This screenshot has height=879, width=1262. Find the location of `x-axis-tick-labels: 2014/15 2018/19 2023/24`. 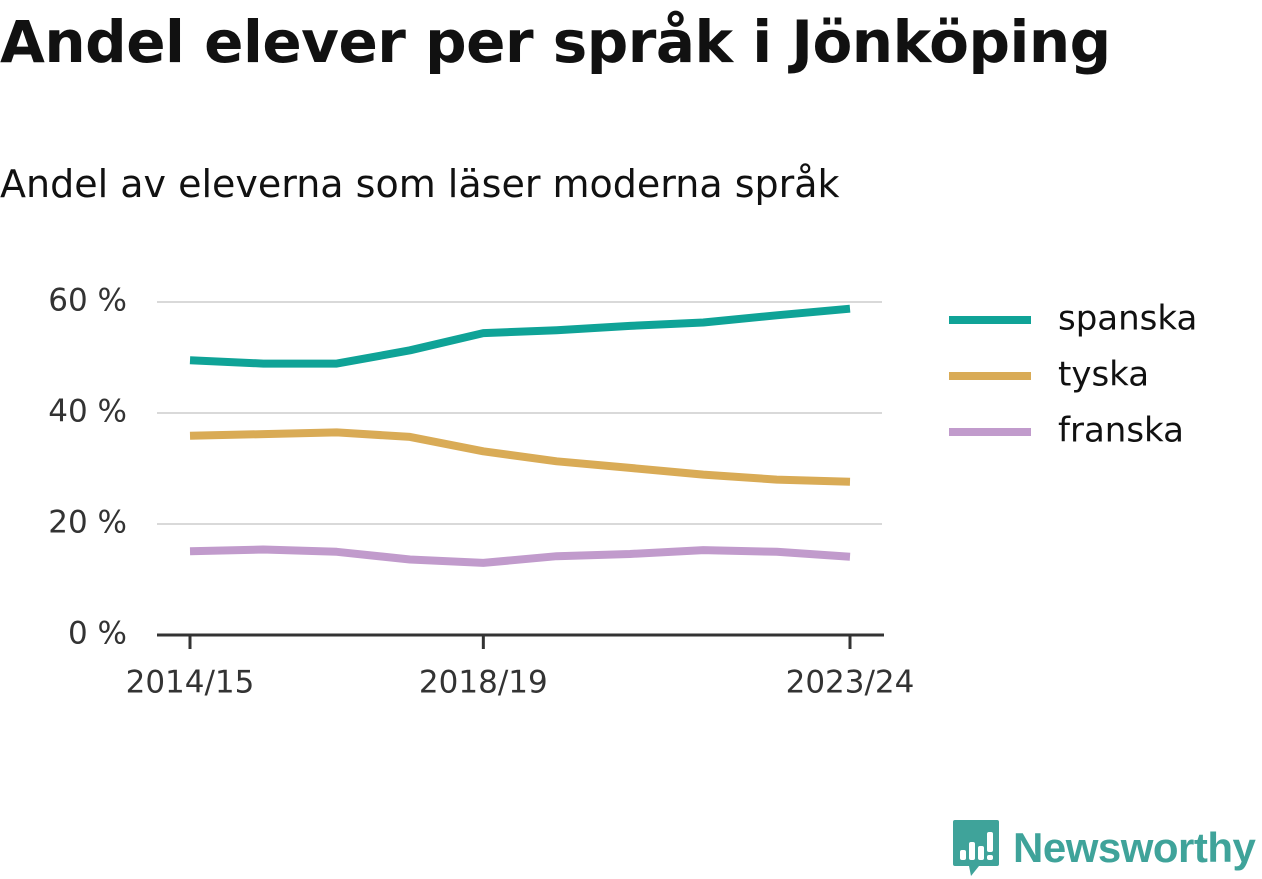

x-axis-tick-labels: 2014/15 2018/19 2023/24 is located at coordinates (520, 683).